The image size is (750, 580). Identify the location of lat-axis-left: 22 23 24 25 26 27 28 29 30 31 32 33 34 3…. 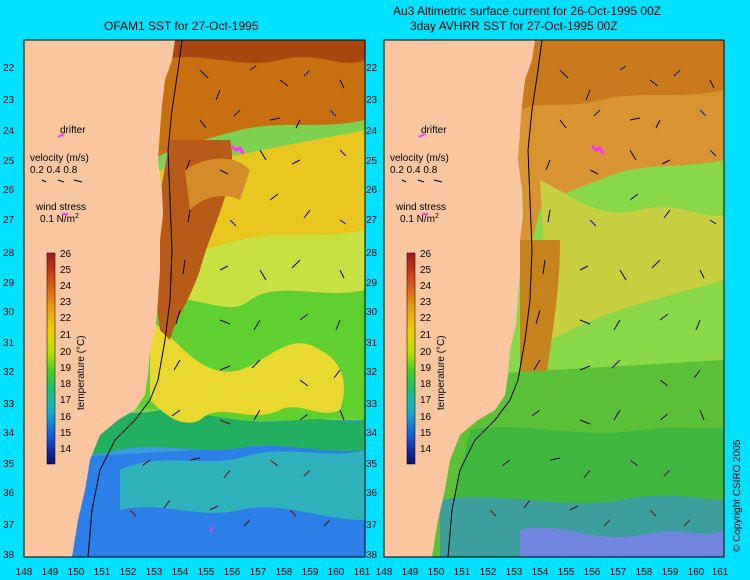
(9, 312).